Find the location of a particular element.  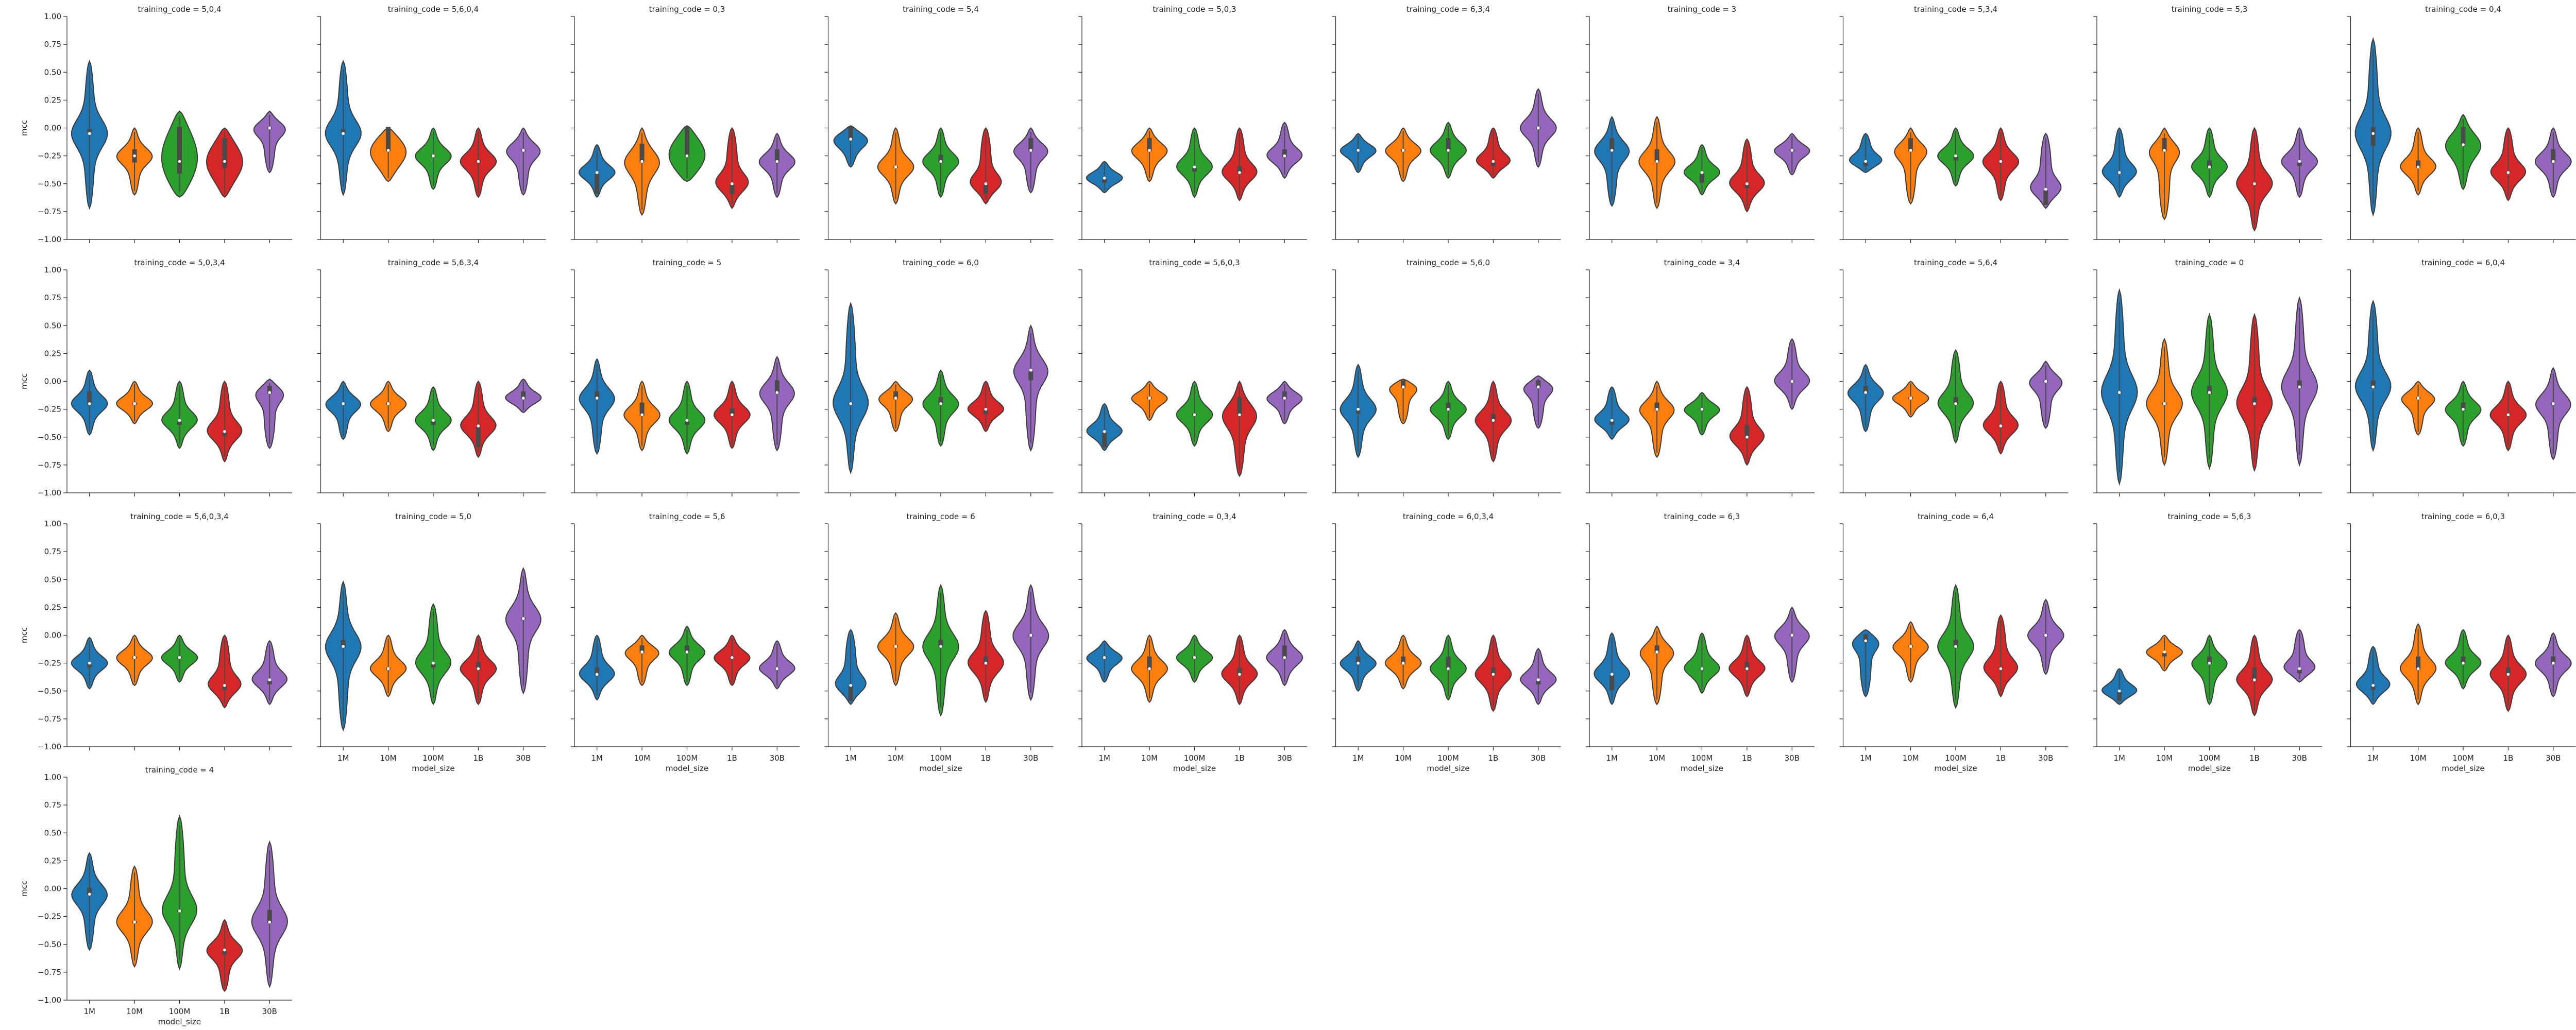

facet-panel: training_code = 5,4 is located at coordinates (939, 124).